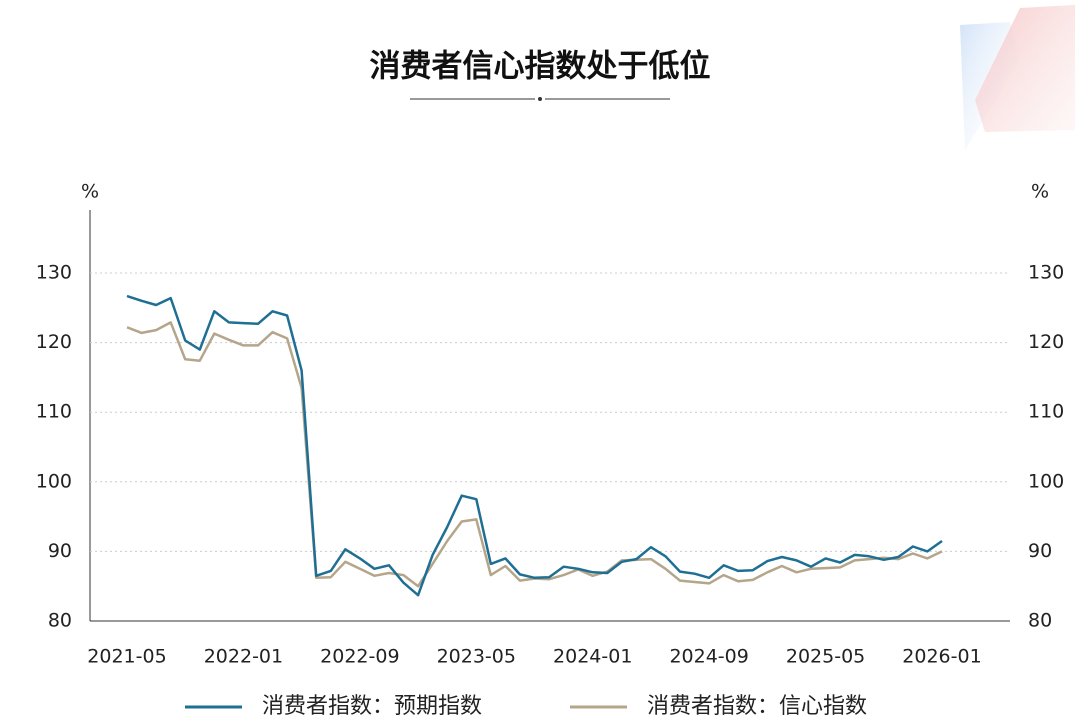  I want to click on y-tick-label: 110, so click(54, 412).